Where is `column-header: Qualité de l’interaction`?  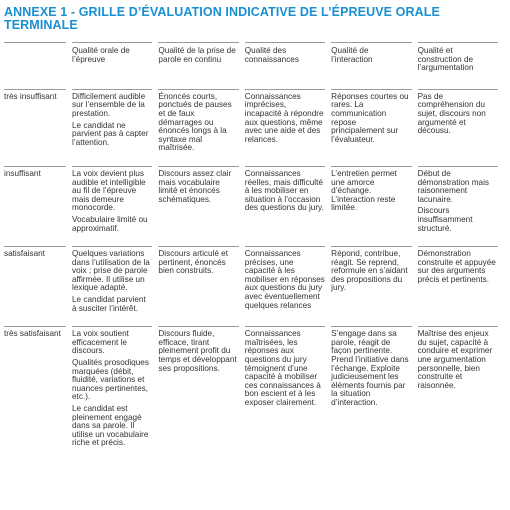
column-header: Qualité de l’interaction is located at coordinates (371, 65).